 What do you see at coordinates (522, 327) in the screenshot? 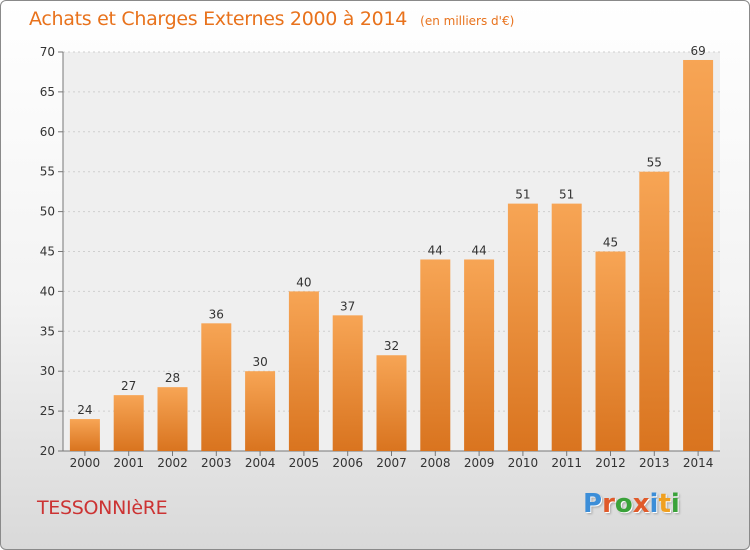
I see `bar-2010` at bounding box center [522, 327].